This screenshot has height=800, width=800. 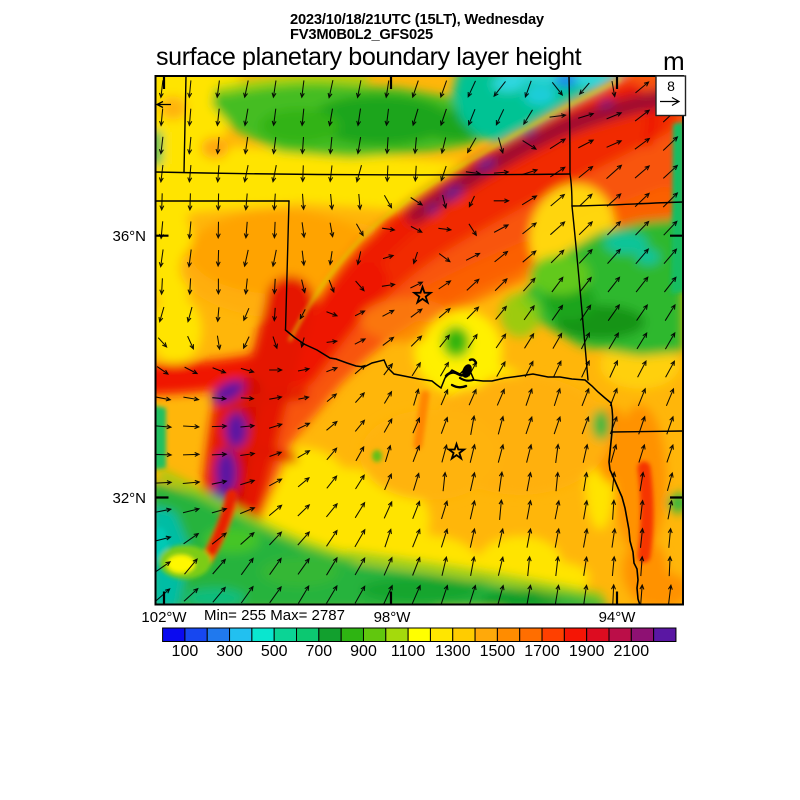 What do you see at coordinates (671, 86) in the screenshot?
I see `svg-text: 8` at bounding box center [671, 86].